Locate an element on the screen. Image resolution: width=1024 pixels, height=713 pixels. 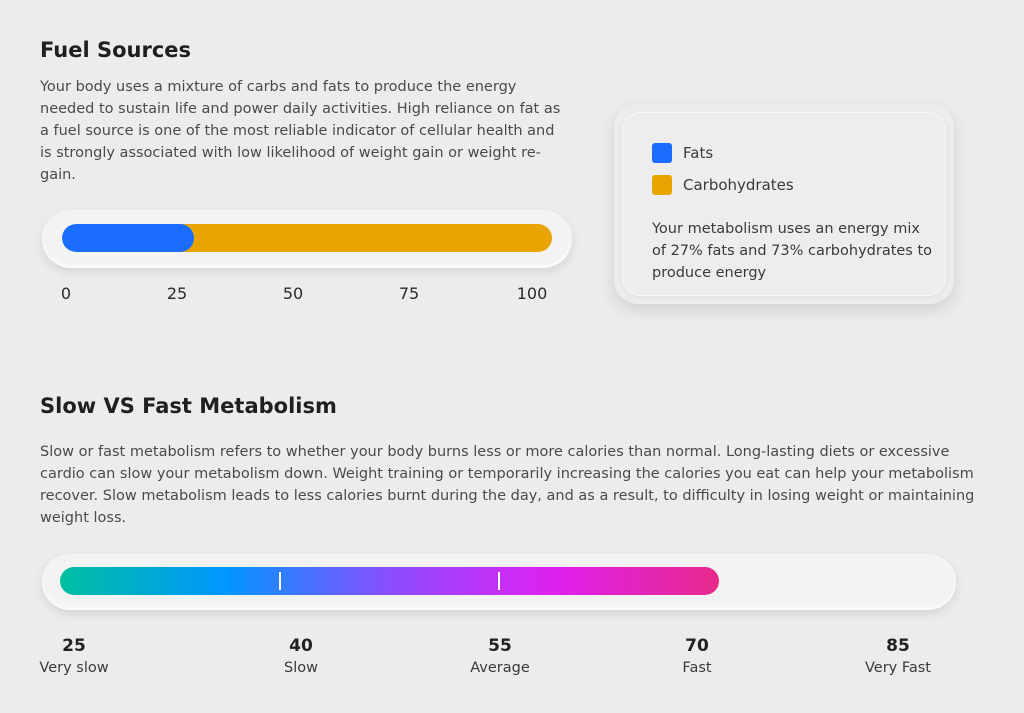
metabolism-tick-average: 55 Average is located at coordinates (500, 656).